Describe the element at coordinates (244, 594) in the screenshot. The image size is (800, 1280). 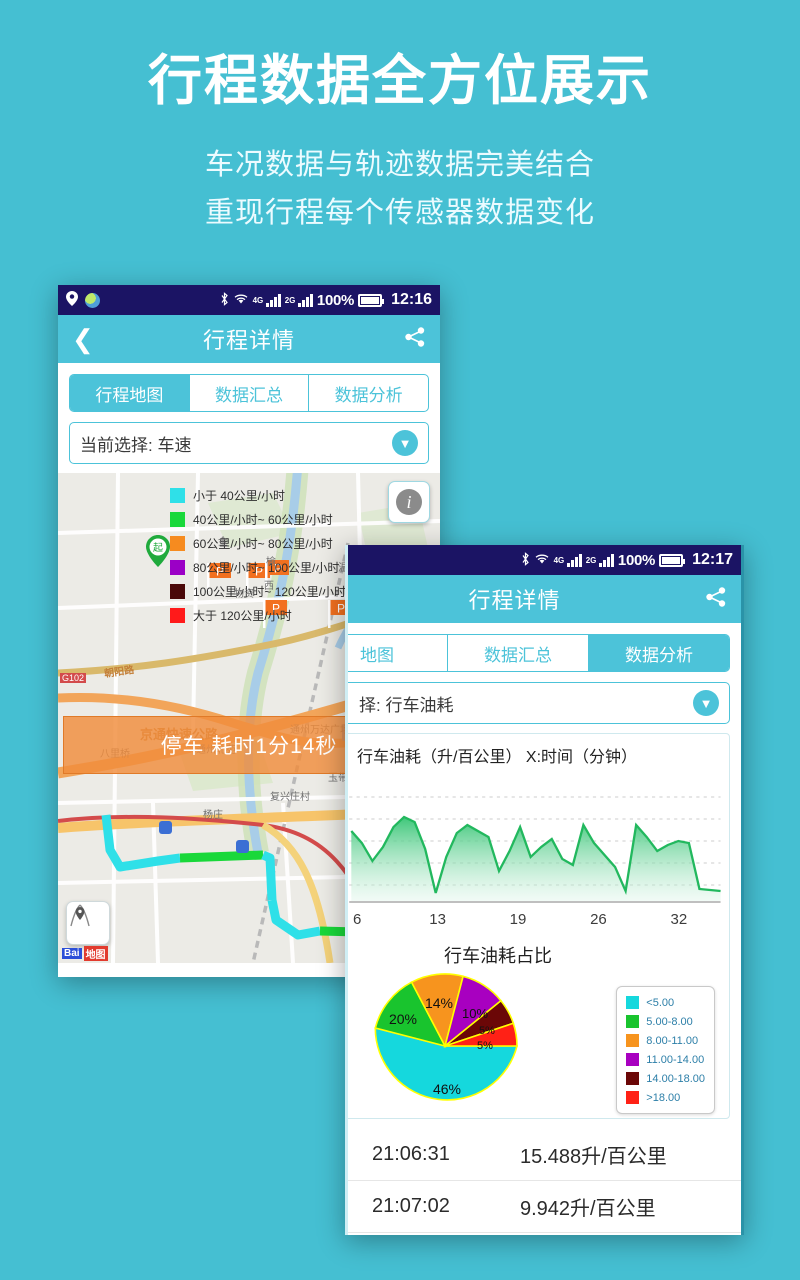
I see `map-label: 物资` at that location.